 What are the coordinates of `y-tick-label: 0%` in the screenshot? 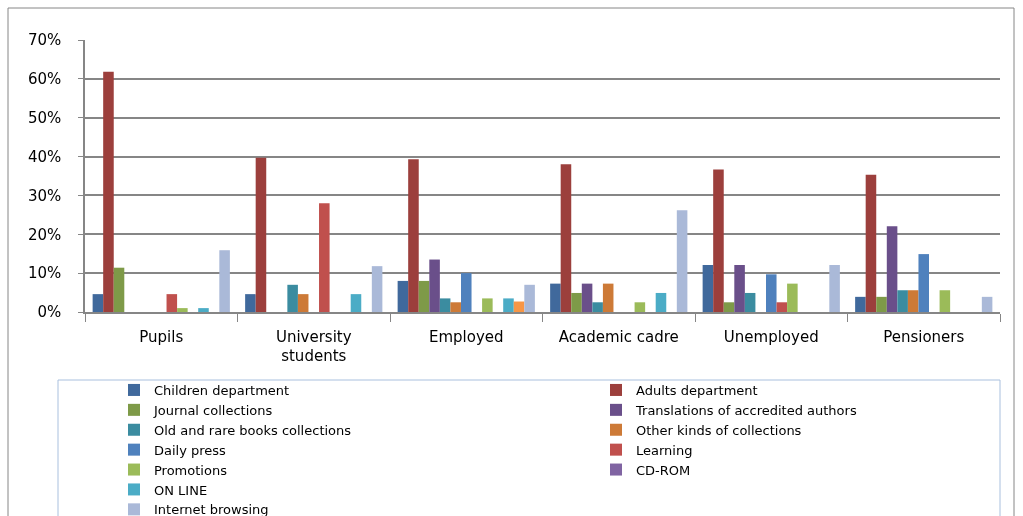 It's located at (49, 312).